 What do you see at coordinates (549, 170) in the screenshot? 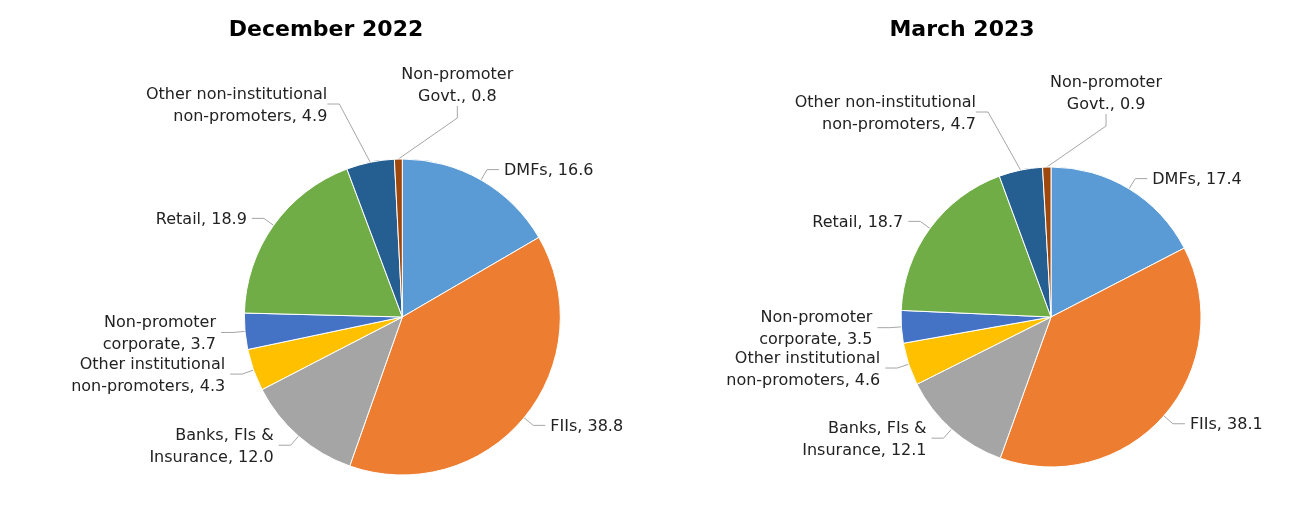
I see `slice-label: DMFs, 16.6` at bounding box center [549, 170].